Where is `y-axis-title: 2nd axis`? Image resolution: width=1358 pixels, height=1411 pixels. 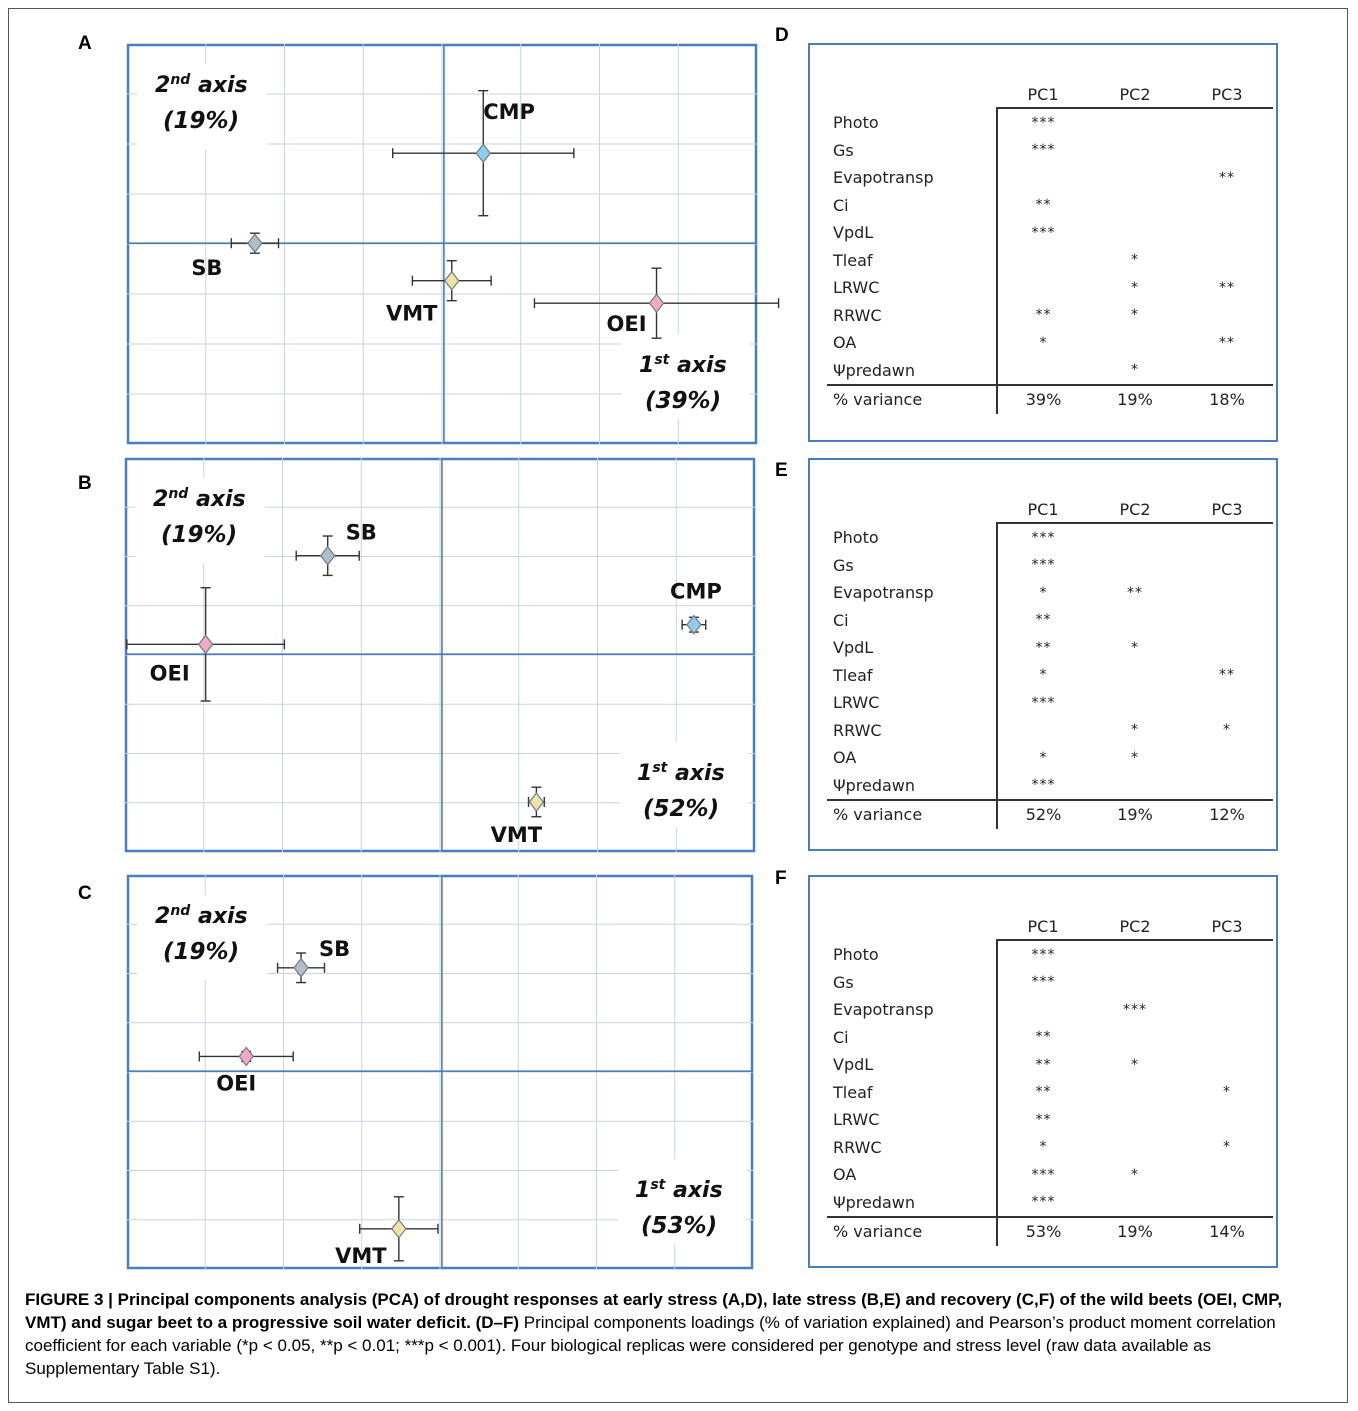
y-axis-title: 2nd axis is located at coordinates (201, 85).